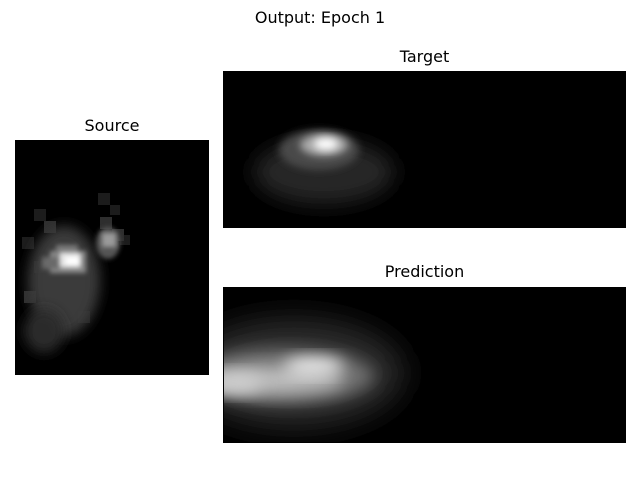 Image resolution: width=640 pixels, height=480 pixels. What do you see at coordinates (424, 271) in the screenshot?
I see `prediction-title: Prediction` at bounding box center [424, 271].